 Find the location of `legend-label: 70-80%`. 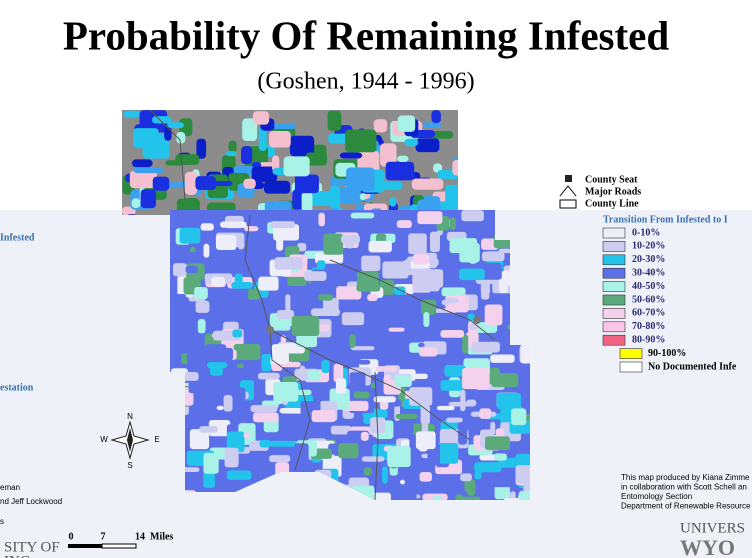

legend-label: 70-80% is located at coordinates (648, 326).